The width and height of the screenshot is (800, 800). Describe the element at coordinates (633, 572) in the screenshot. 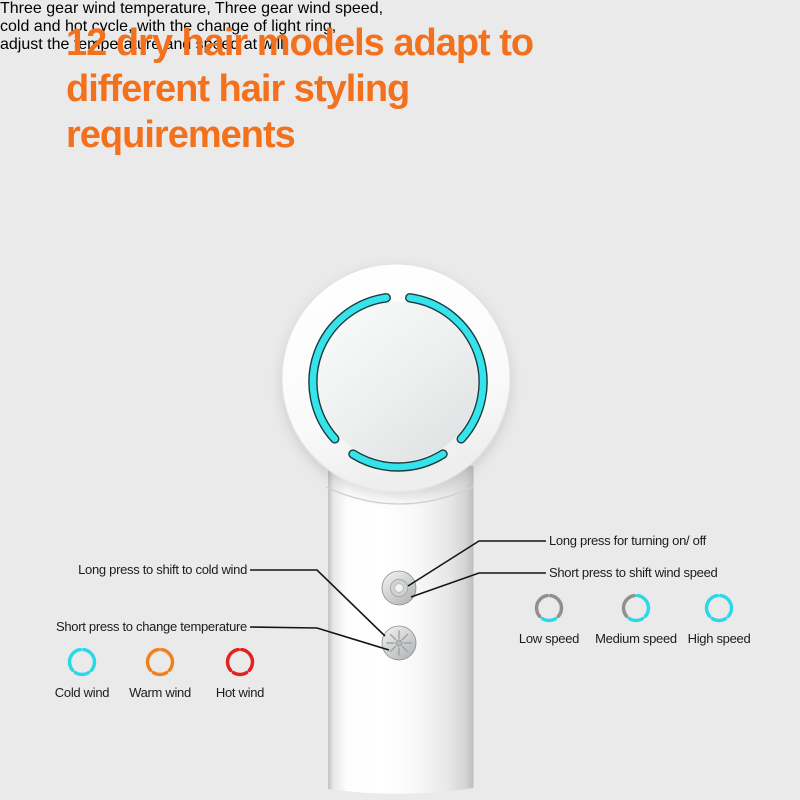

I see `callout-power-short-press: Short press to shift wind speed` at that location.